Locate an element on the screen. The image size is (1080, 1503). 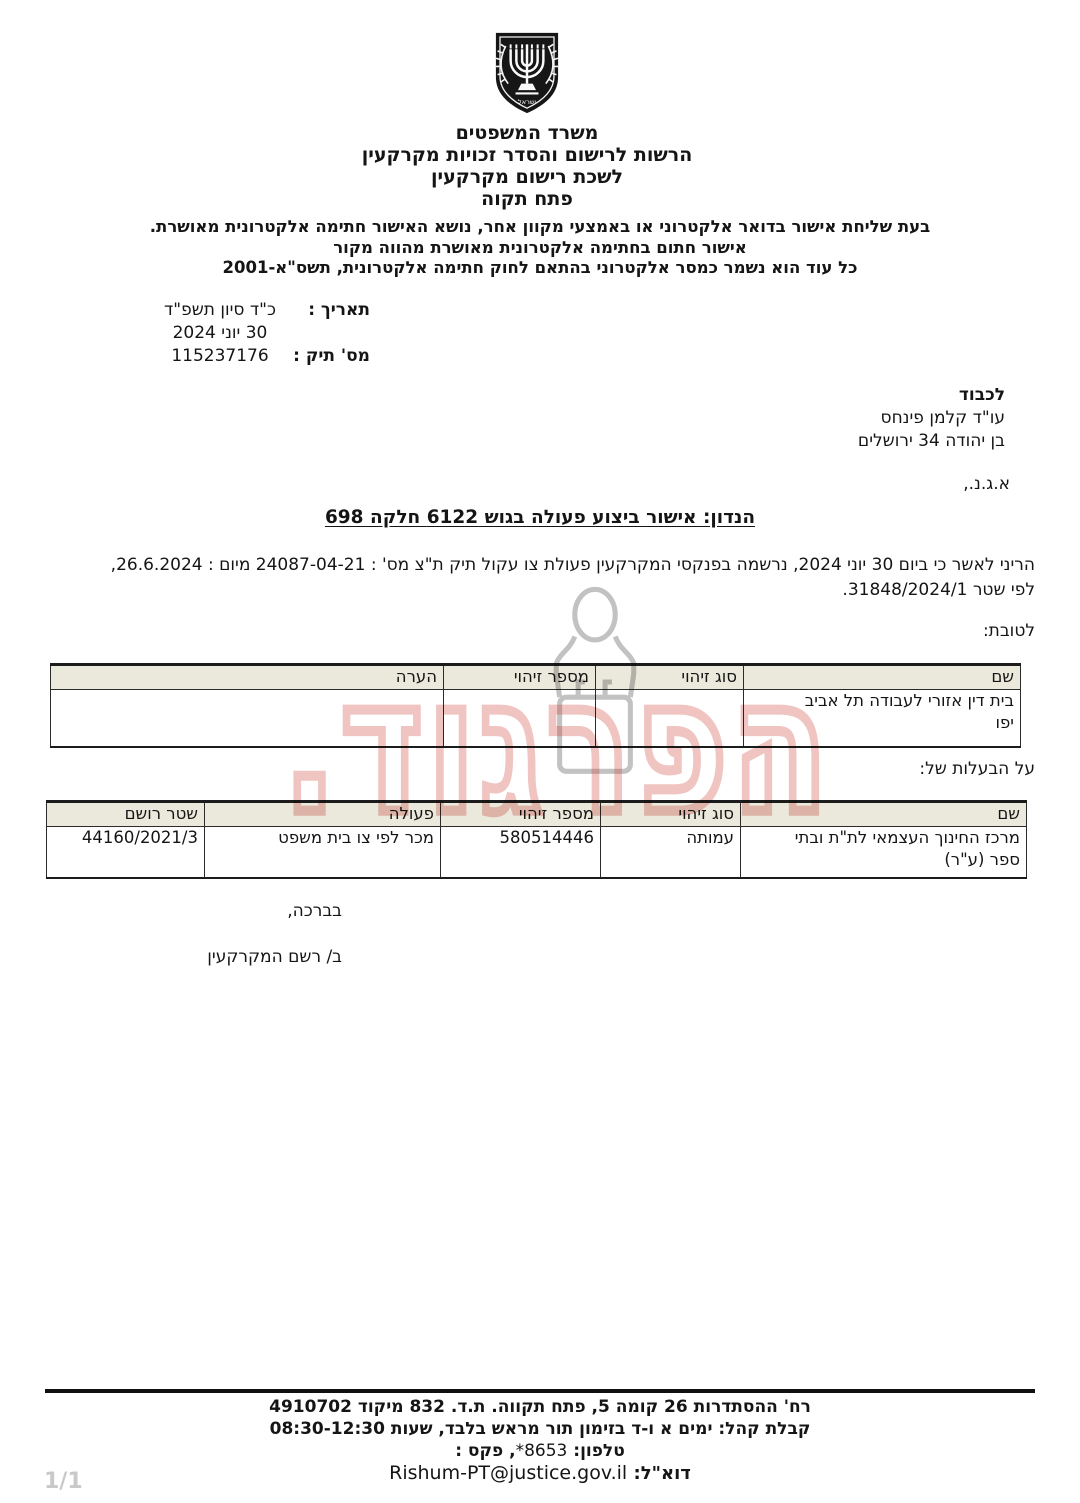
table-header-row: שם סוג זיהוי מספר זיהוי פעולה שטר רושם is located at coordinates (536, 814).